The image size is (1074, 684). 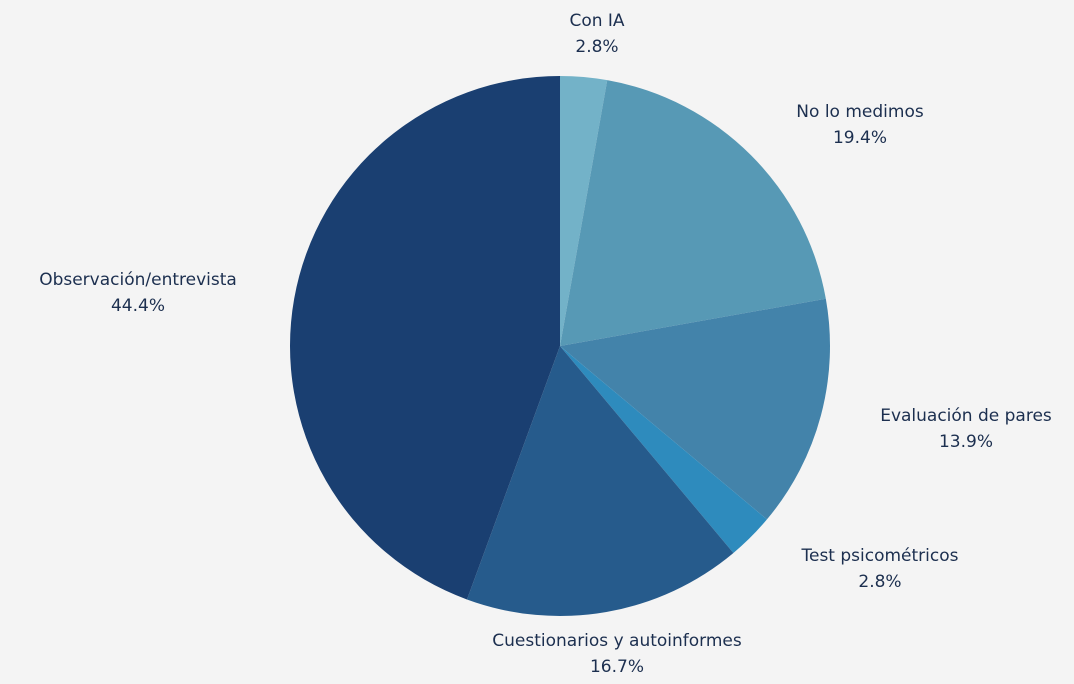 What do you see at coordinates (860, 112) in the screenshot?
I see `slice-label-2: No lo medimos` at bounding box center [860, 112].